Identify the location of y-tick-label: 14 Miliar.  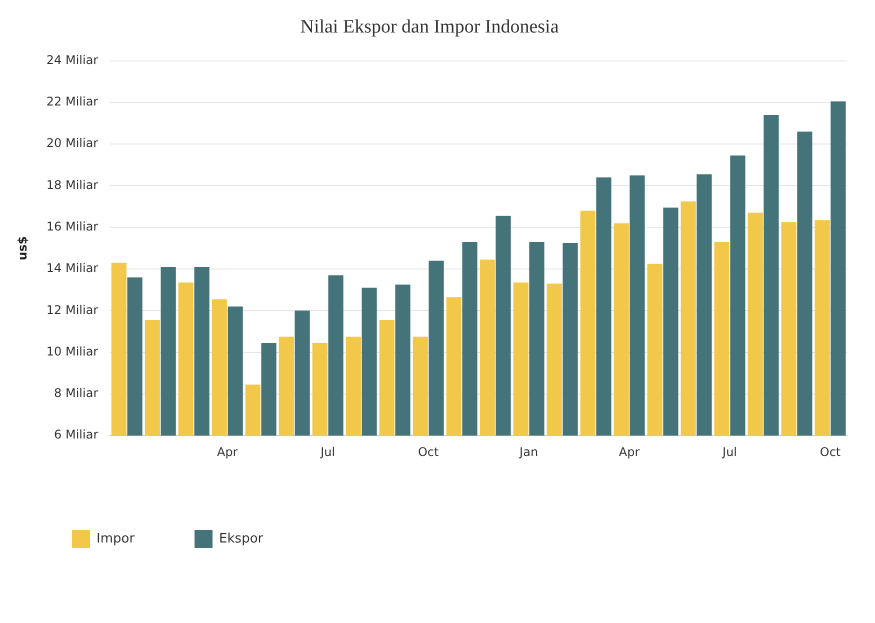
(72, 268).